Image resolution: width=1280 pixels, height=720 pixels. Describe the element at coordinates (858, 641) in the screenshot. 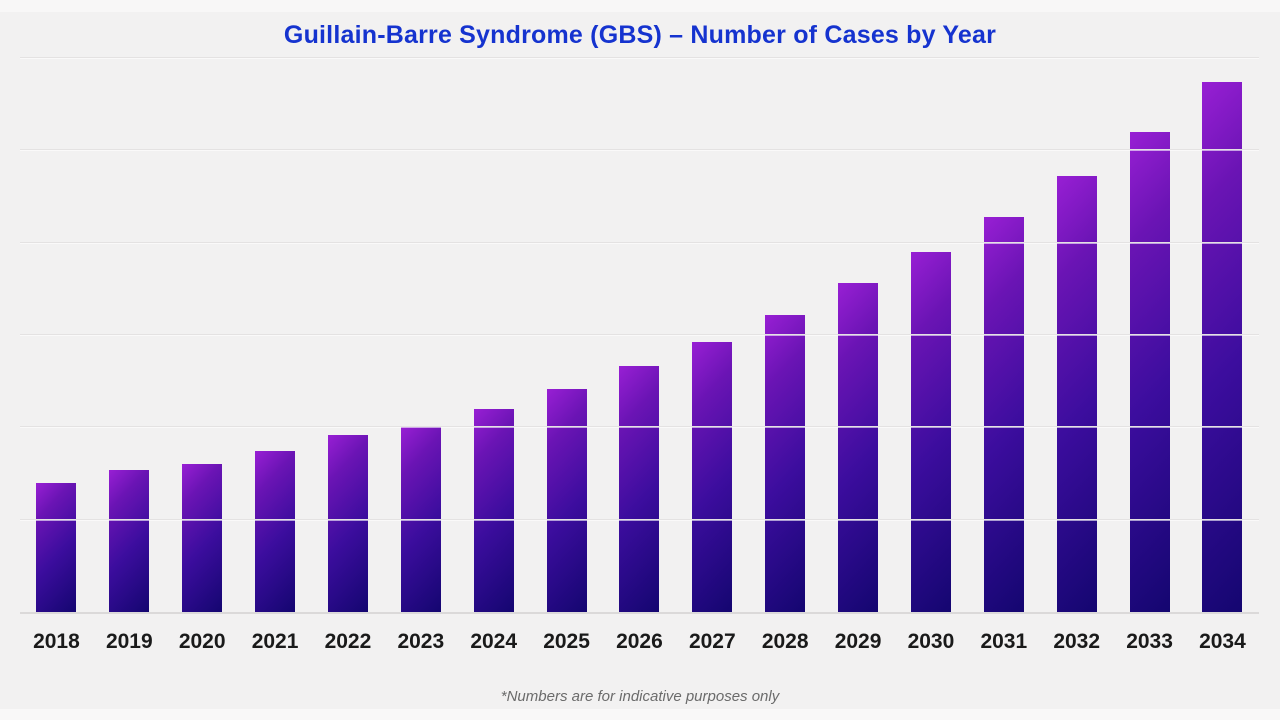

I see `x-axis-label-2029: 2029` at that location.